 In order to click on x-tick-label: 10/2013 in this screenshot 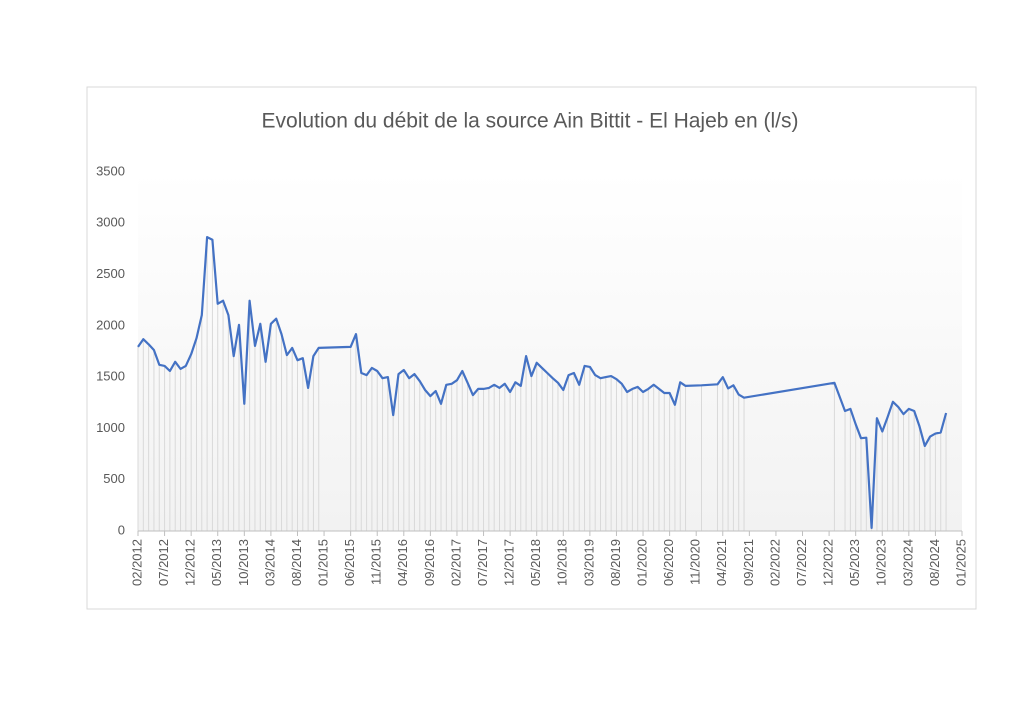, I will do `click(243, 562)`.